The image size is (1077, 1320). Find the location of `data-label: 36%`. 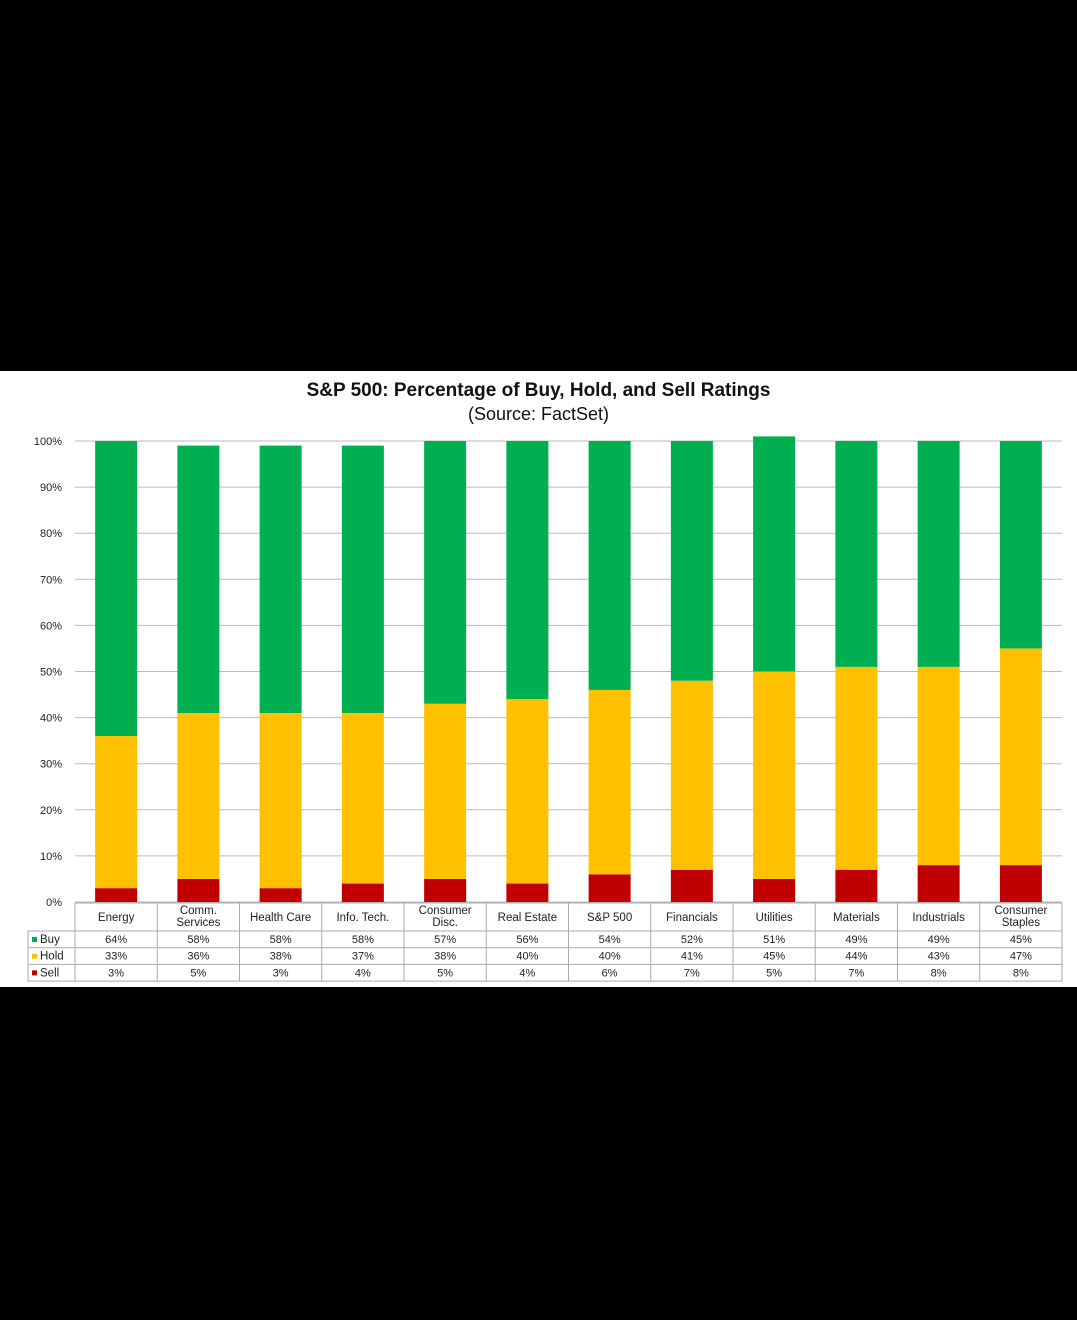

data-label: 36% is located at coordinates (198, 957).